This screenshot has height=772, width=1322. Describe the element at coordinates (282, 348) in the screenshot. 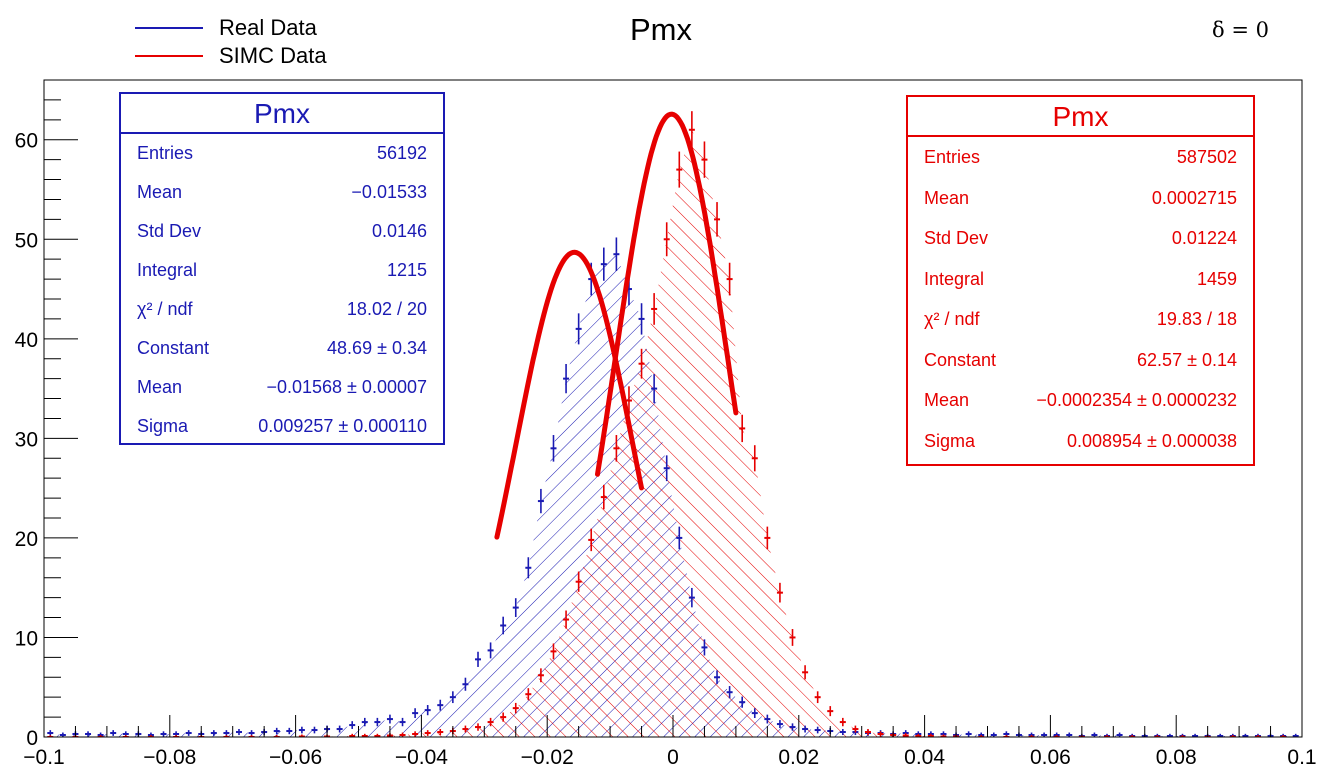

I see `stats-row-constant: Constant 48.69 ± 0.34` at that location.